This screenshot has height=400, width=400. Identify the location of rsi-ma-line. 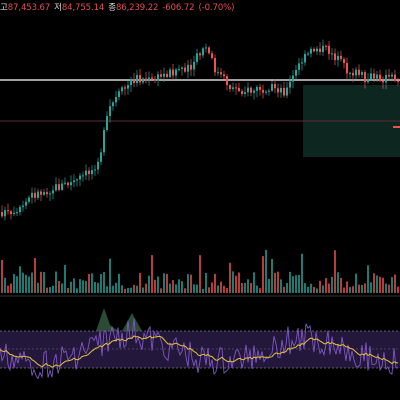
(199, 351).